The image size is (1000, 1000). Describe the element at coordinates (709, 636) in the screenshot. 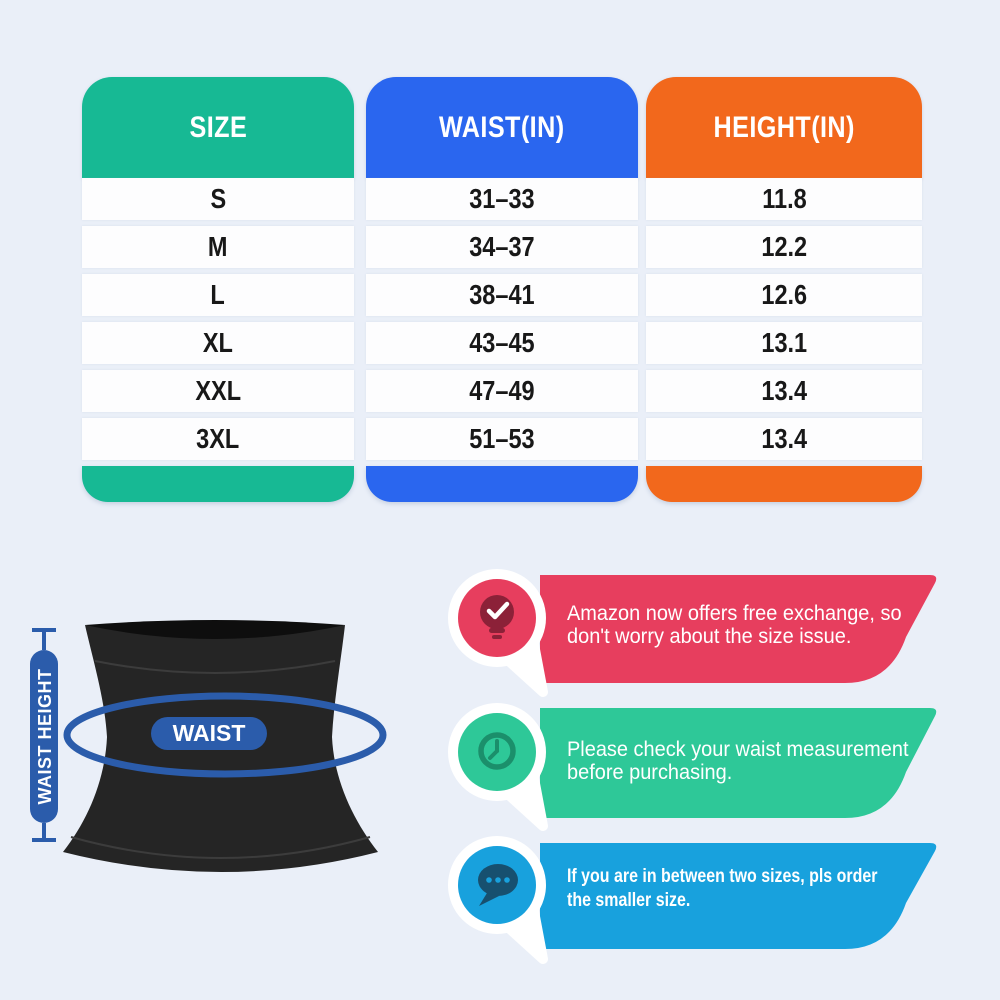

I see `note-line: don't worry about the size issue.` at that location.